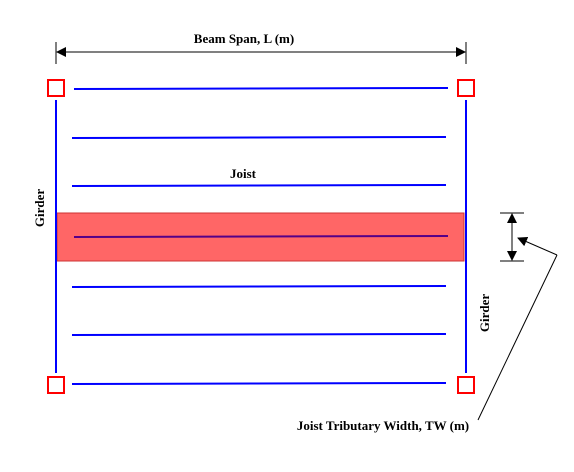  I want to click on girder-left-label: Girder, so click(39, 208).